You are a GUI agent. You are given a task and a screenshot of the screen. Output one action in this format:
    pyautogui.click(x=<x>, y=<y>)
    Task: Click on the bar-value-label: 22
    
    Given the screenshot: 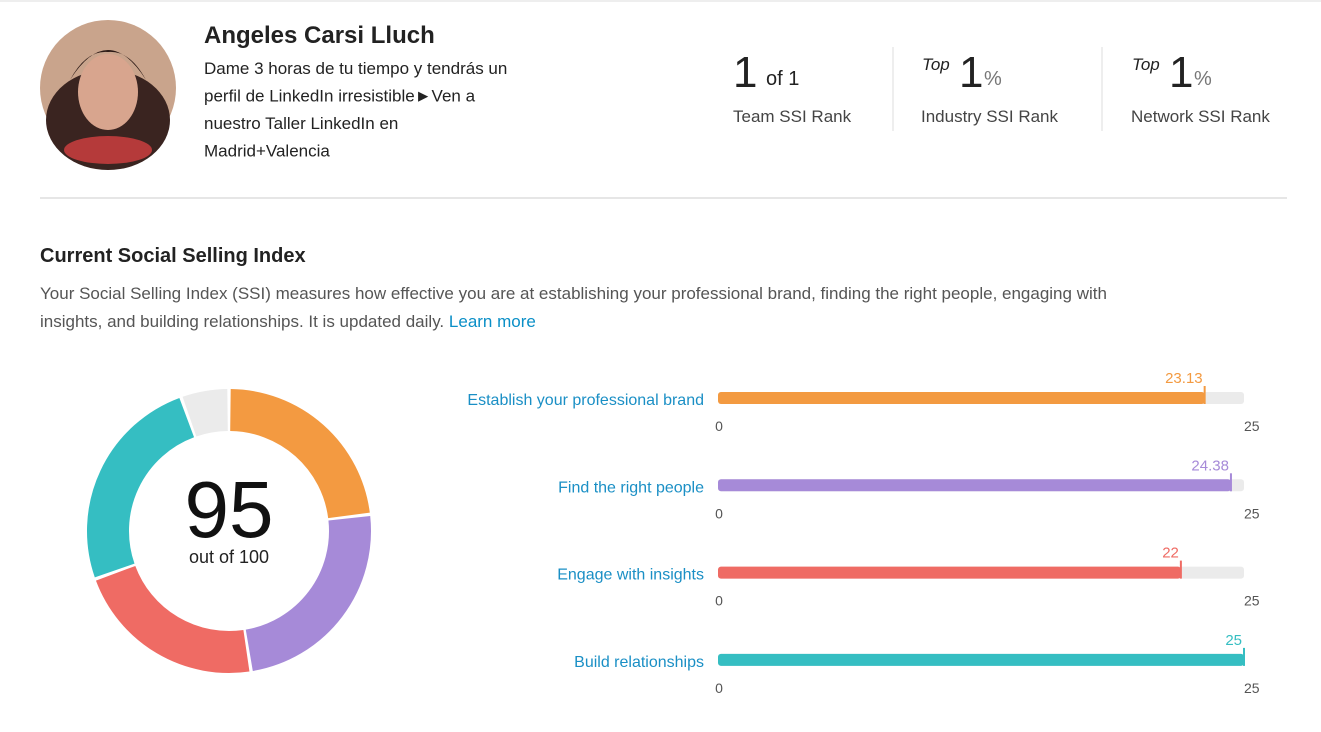 What is the action you would take?
    pyautogui.click(x=1170, y=553)
    